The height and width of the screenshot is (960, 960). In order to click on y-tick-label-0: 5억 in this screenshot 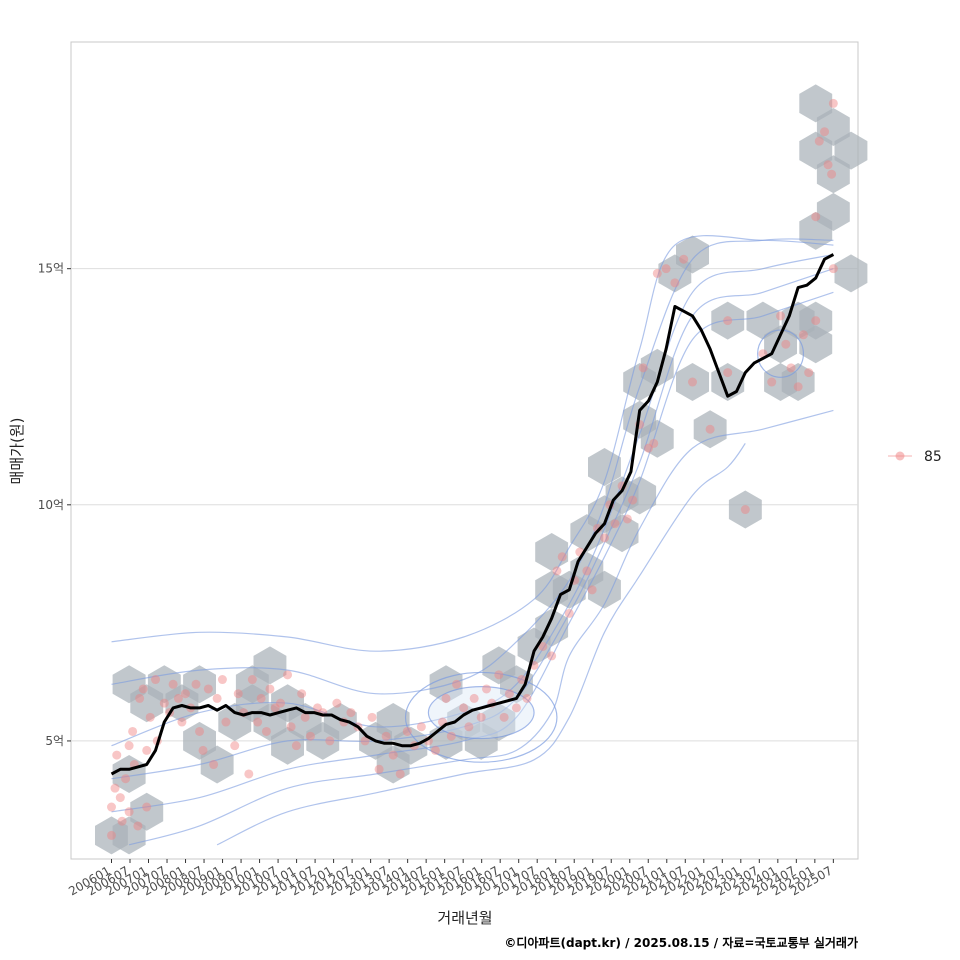, I will do `click(54, 741)`.